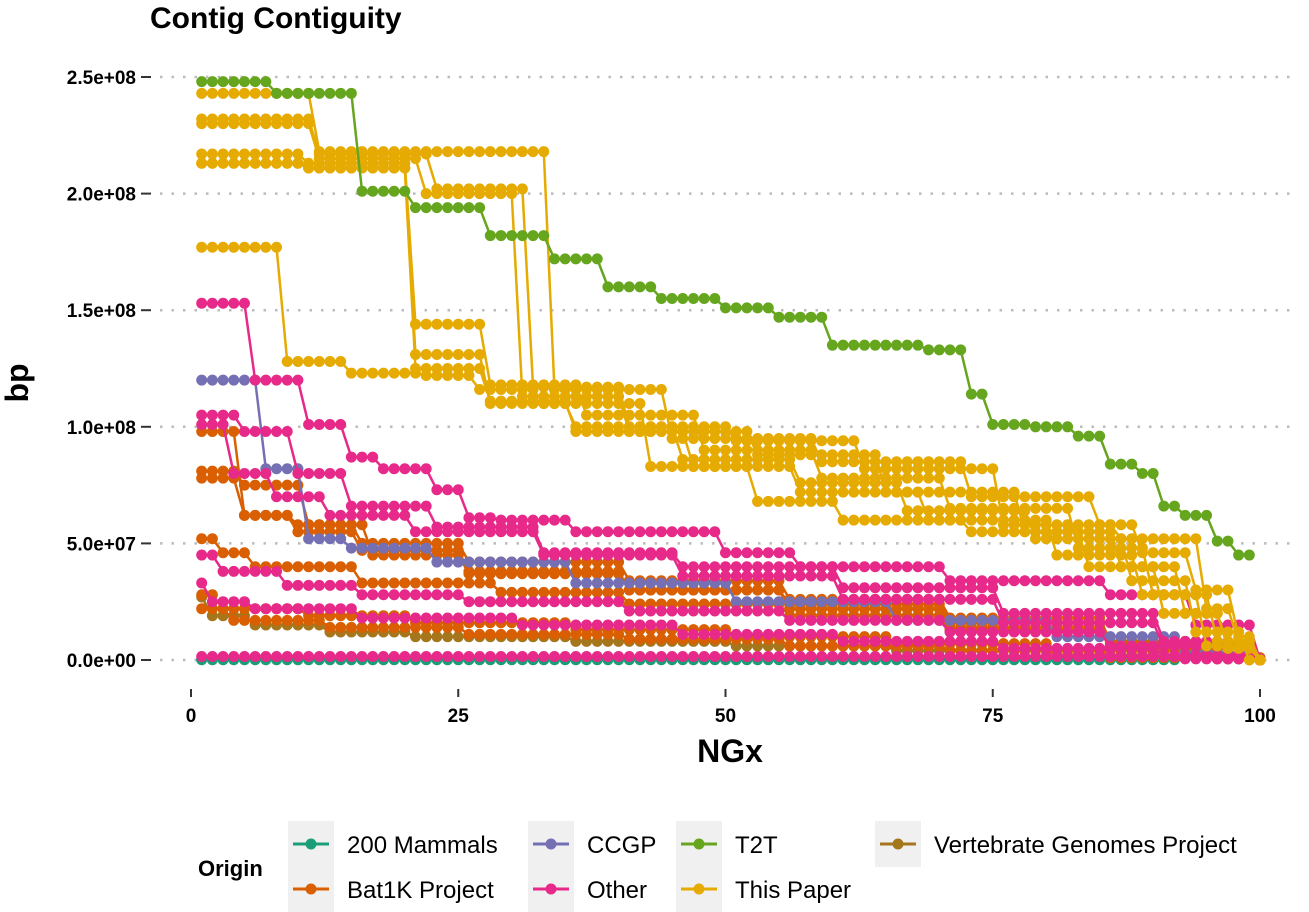 The width and height of the screenshot is (1309, 912). Describe the element at coordinates (699, 889) in the screenshot. I see `legend-key-point` at that location.